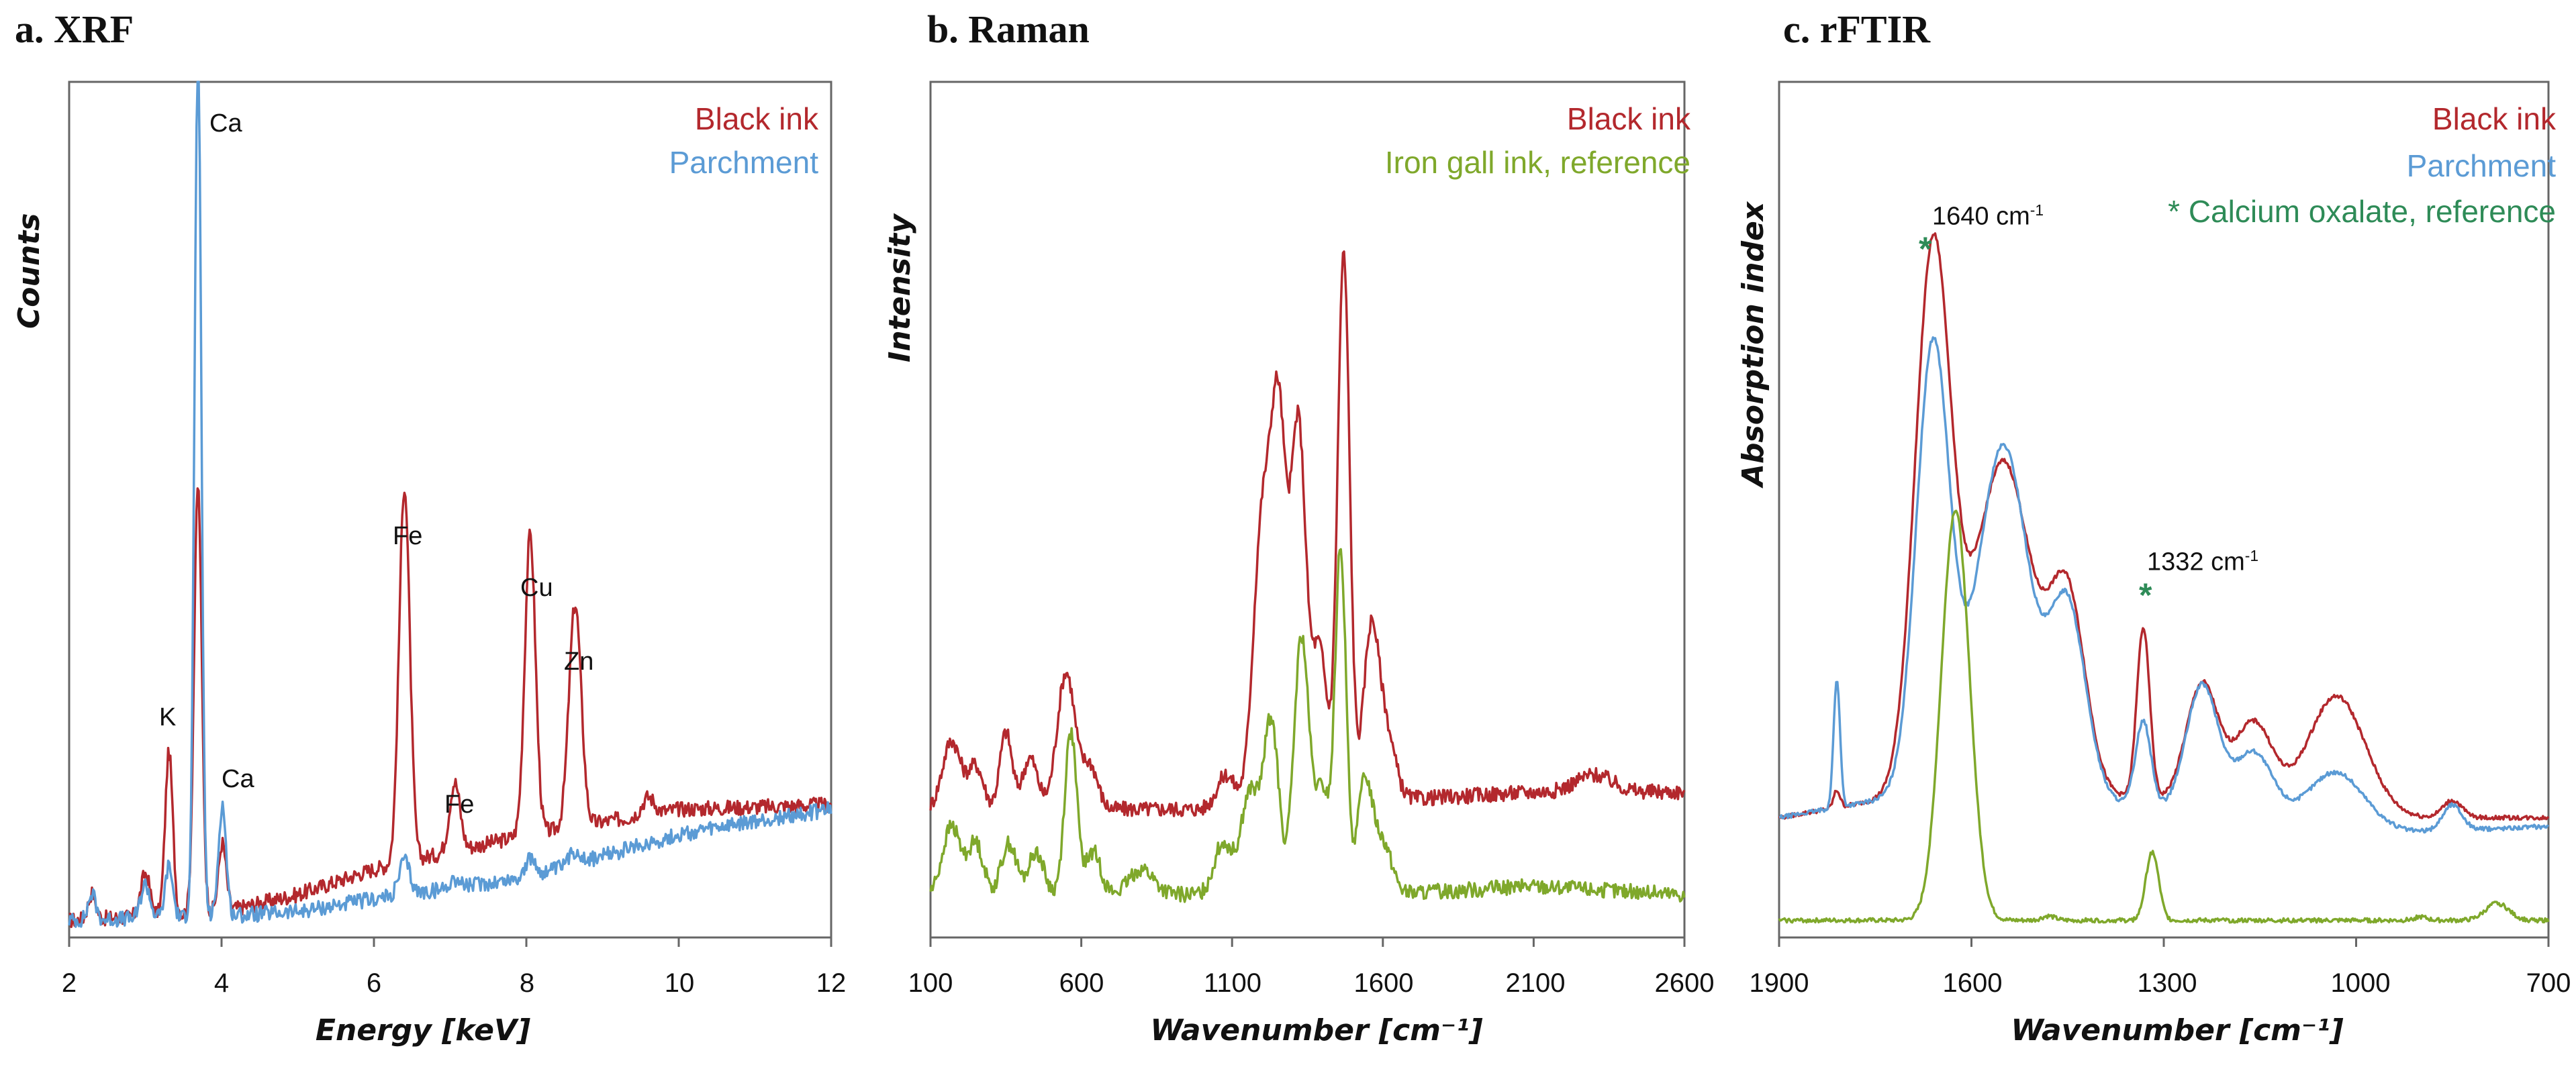  I want to click on x-tick-label: 1100, so click(1232, 983).